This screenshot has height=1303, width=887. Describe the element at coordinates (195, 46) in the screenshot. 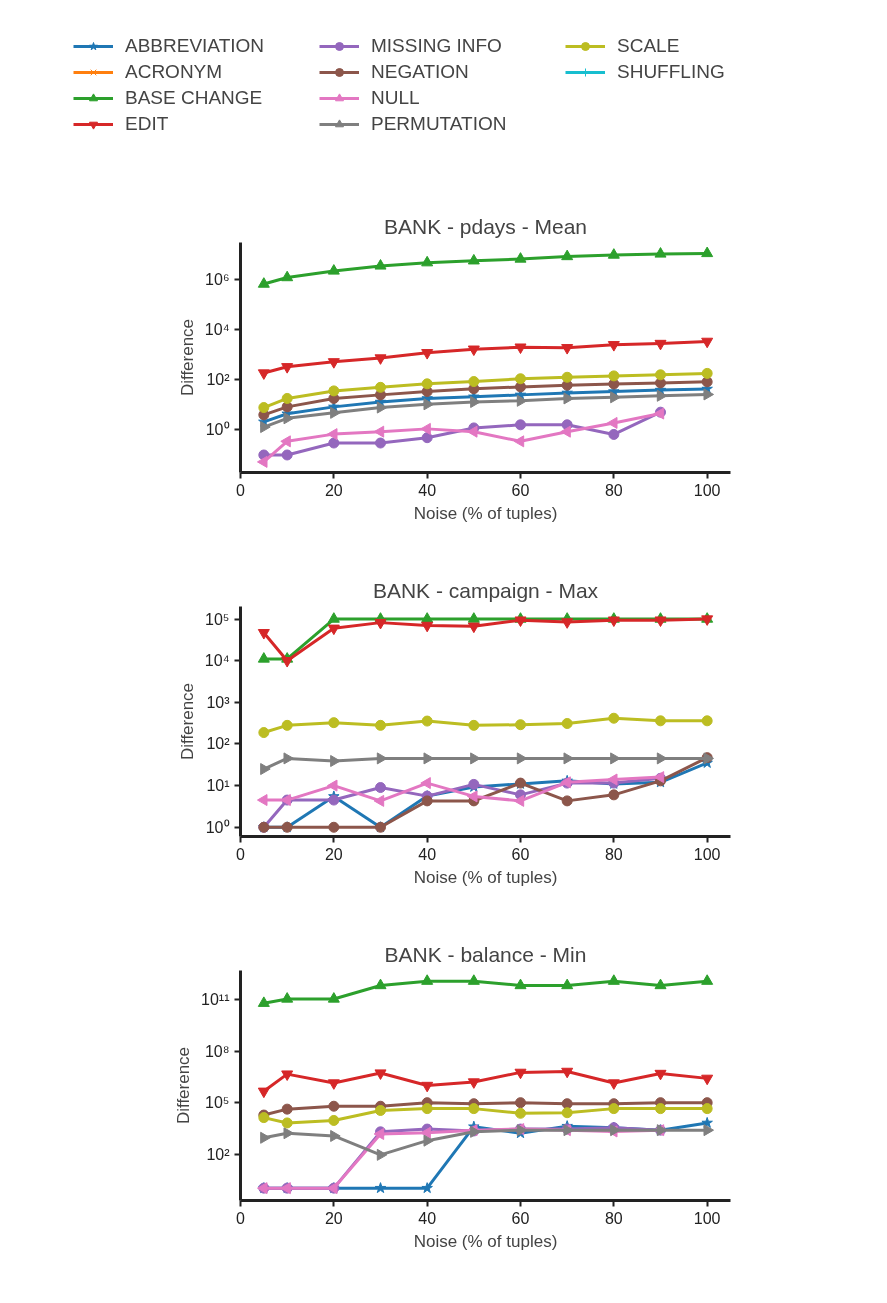

I see `legend-label: ABBREVIATION` at that location.